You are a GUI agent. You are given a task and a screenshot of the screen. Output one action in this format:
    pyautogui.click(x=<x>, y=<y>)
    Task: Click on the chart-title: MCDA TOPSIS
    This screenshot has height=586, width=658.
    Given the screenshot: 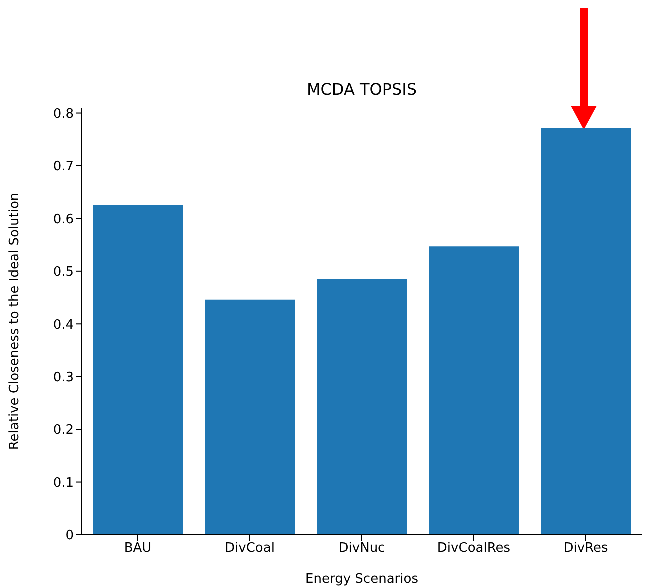 What is the action you would take?
    pyautogui.click(x=362, y=89)
    